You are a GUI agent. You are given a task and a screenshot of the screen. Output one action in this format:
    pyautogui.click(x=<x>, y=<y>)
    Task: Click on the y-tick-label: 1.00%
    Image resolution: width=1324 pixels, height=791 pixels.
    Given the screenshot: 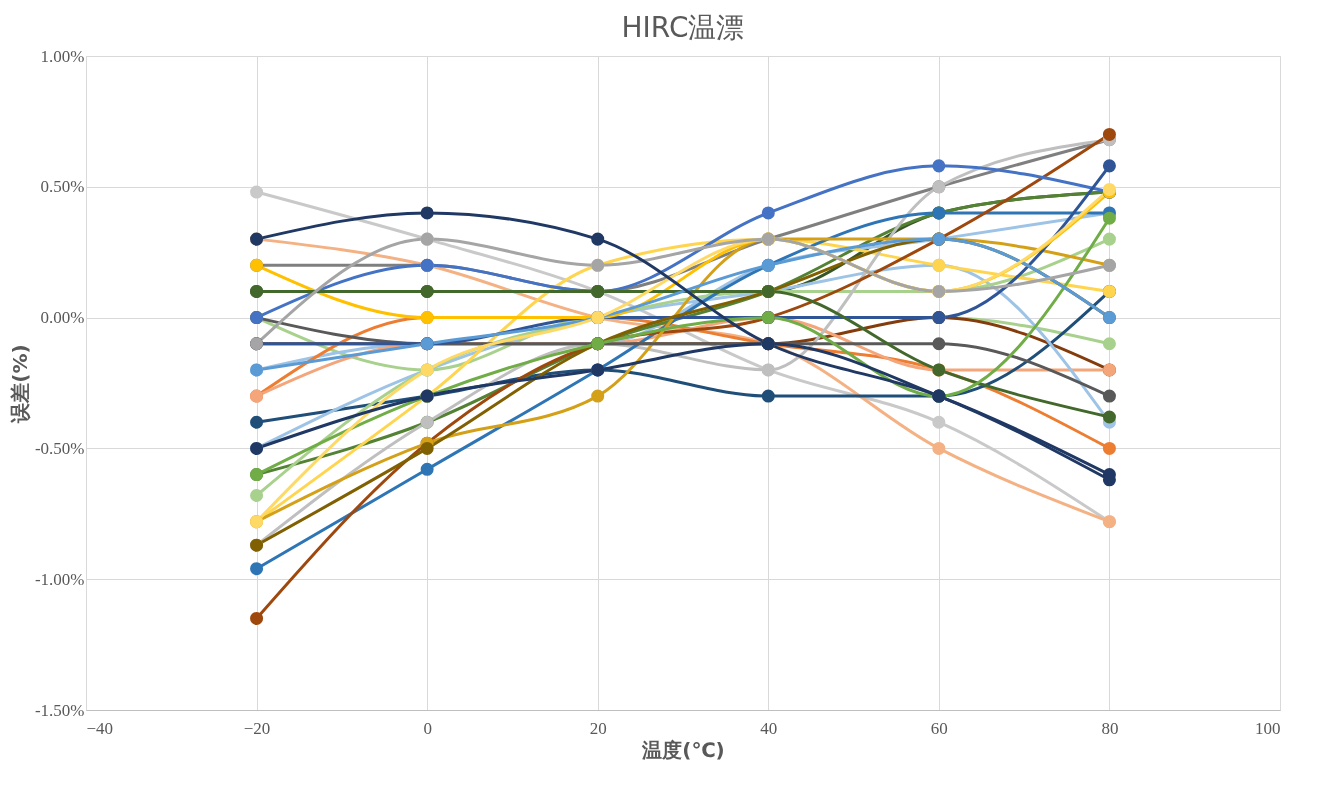 What is the action you would take?
    pyautogui.click(x=62, y=56)
    